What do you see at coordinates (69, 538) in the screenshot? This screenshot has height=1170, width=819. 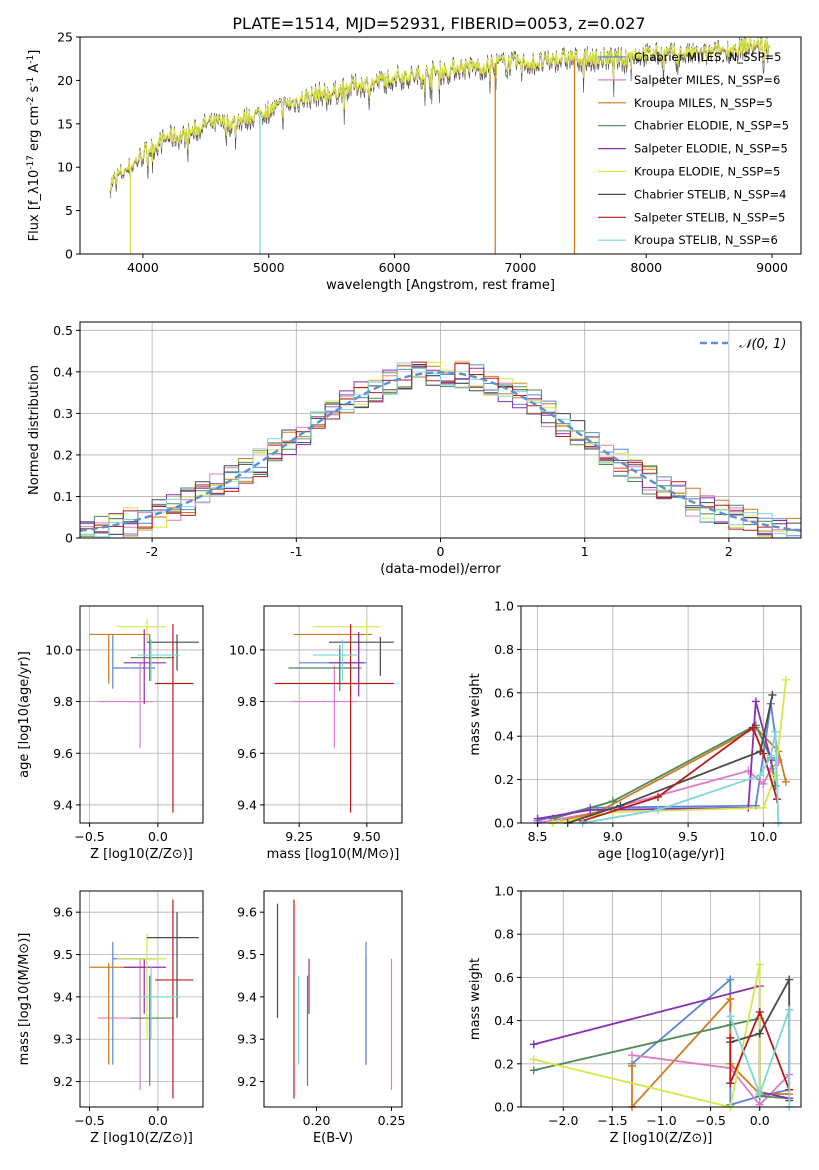 I see `y-tick-label: 0` at bounding box center [69, 538].